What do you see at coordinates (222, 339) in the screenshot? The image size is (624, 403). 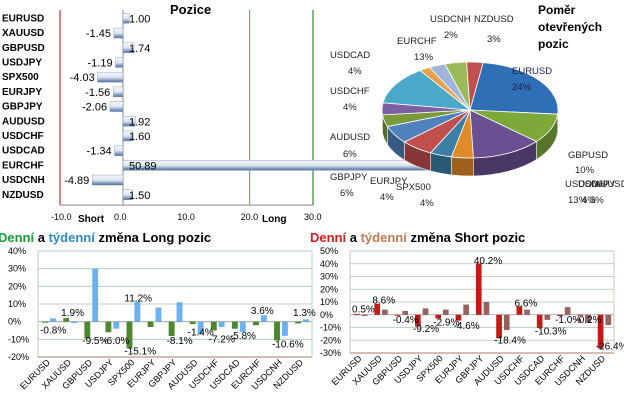 I see `data-label: -7.2%` at bounding box center [222, 339].